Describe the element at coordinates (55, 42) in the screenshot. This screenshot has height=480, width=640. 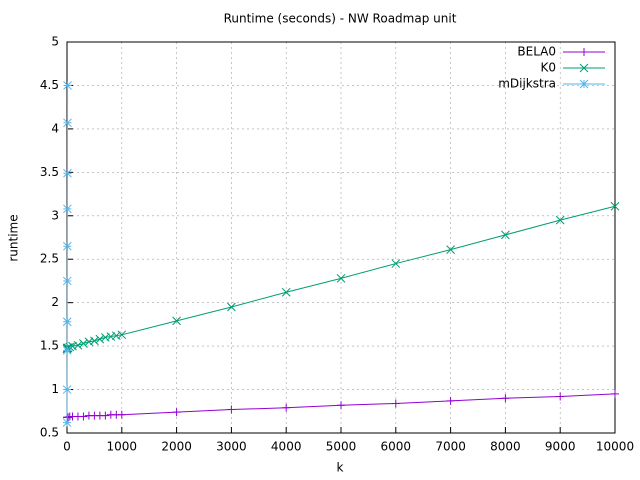
I see `y-tick-label: 5` at that location.